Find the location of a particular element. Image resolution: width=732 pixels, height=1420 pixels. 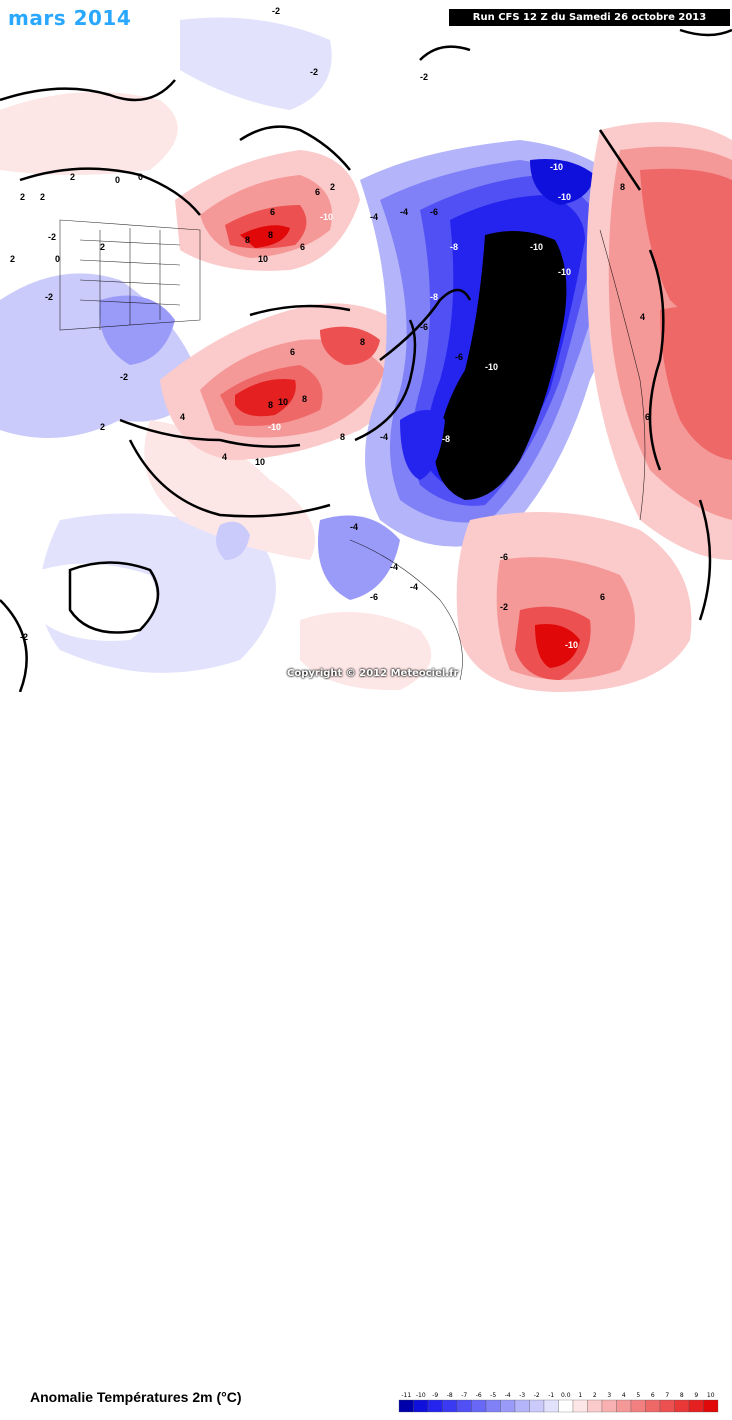

scale-label: 9 is located at coordinates (696, 1395).